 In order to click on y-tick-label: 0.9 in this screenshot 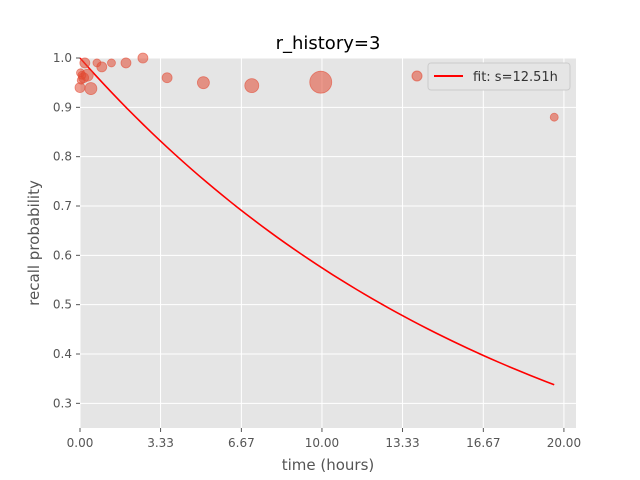, I will do `click(62, 107)`.